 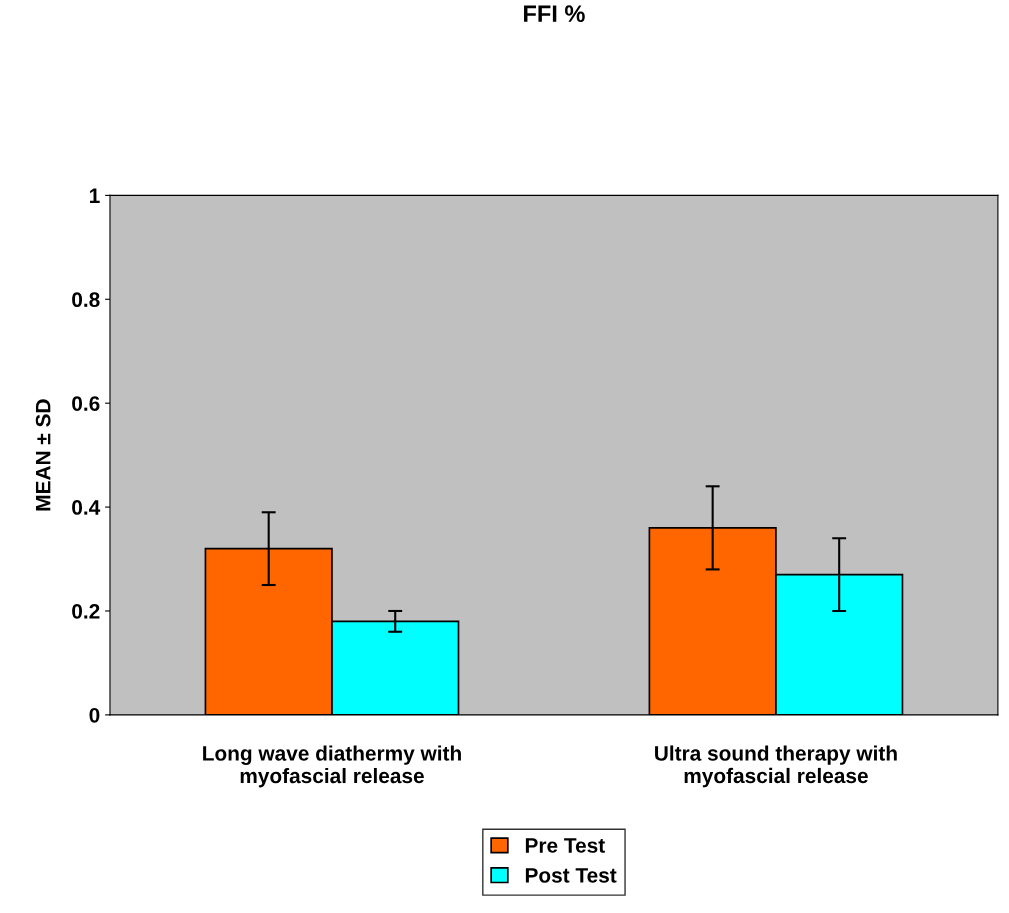 What do you see at coordinates (571, 875) in the screenshot?
I see `legend-label: Post Test` at bounding box center [571, 875].